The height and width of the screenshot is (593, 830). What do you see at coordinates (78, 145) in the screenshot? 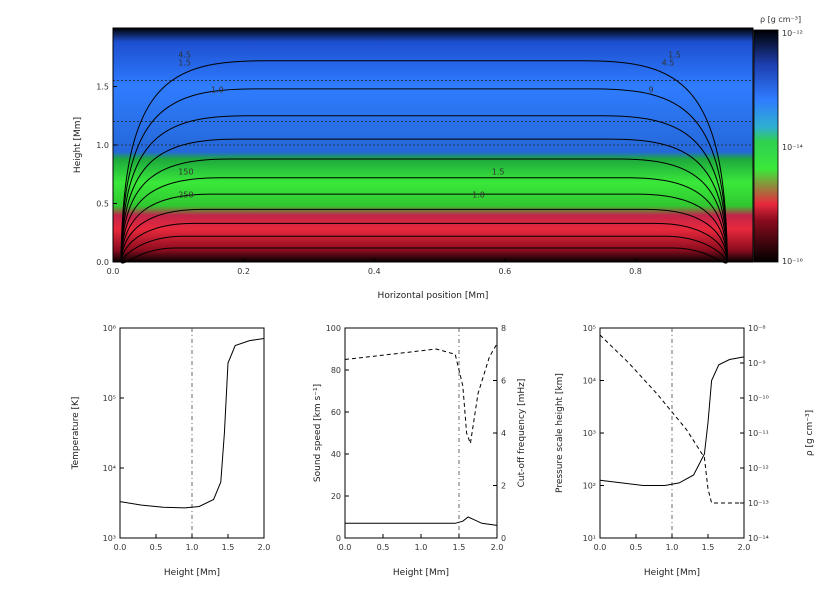
I see `density-map-ylabel: Height [Mm]` at bounding box center [78, 145].